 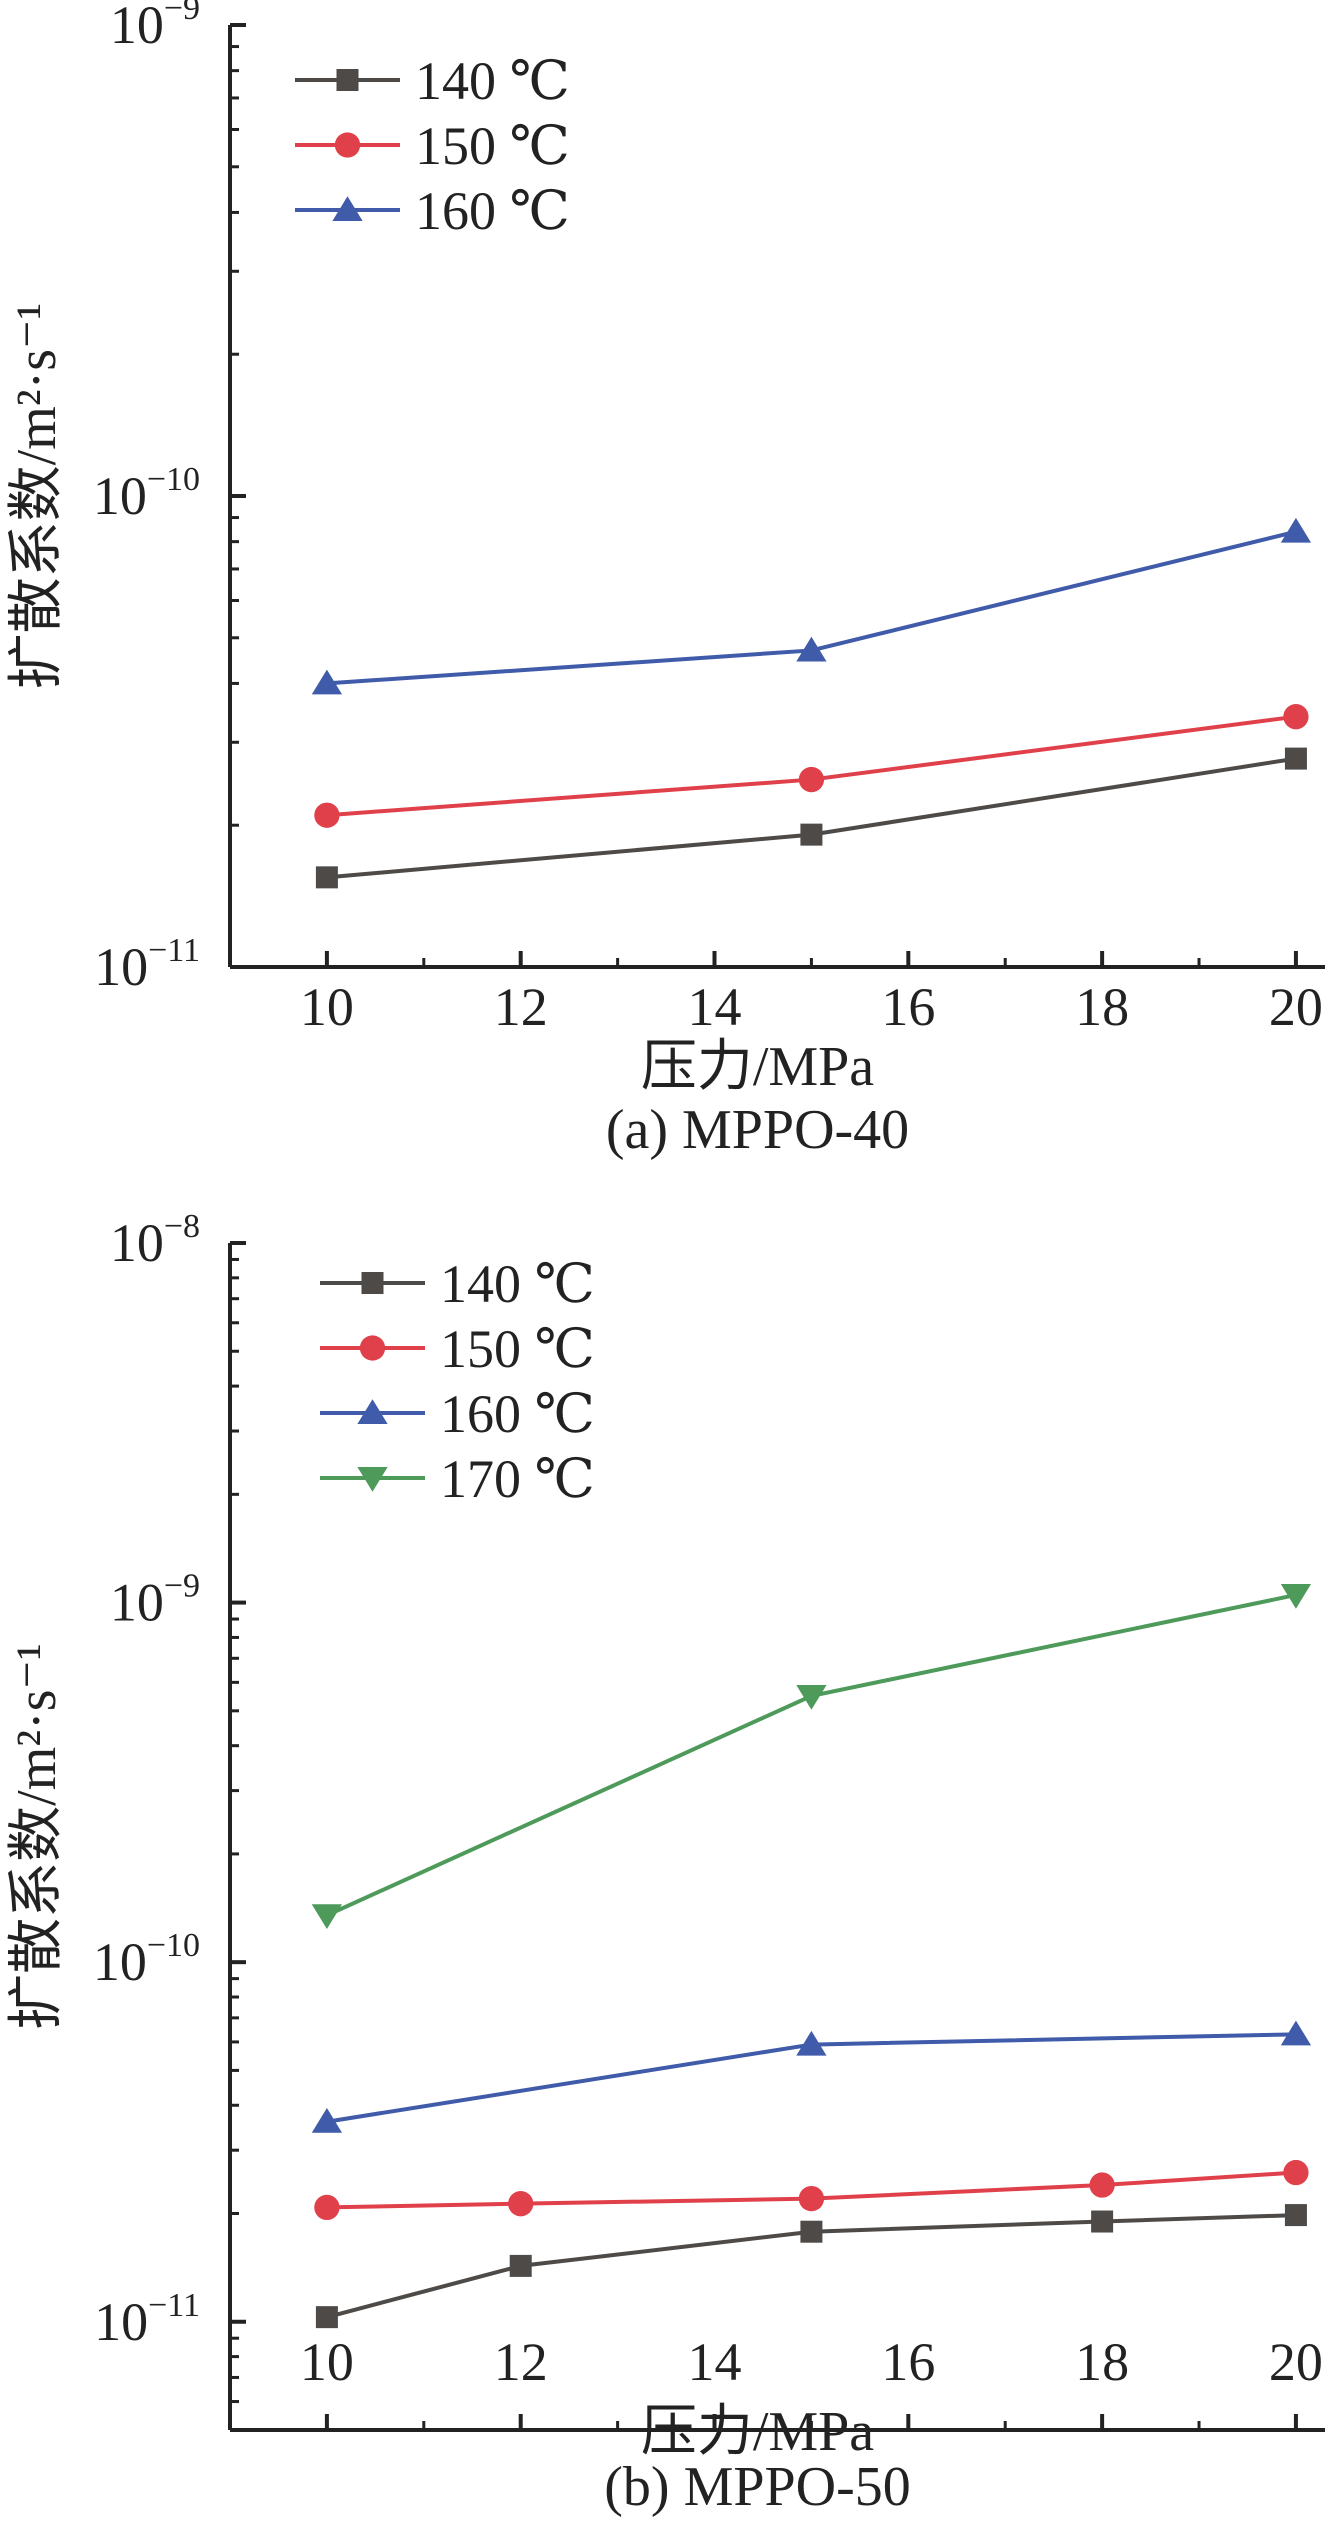 I want to click on panel-caption: (a) MPPO-40, so click(x=757, y=1130).